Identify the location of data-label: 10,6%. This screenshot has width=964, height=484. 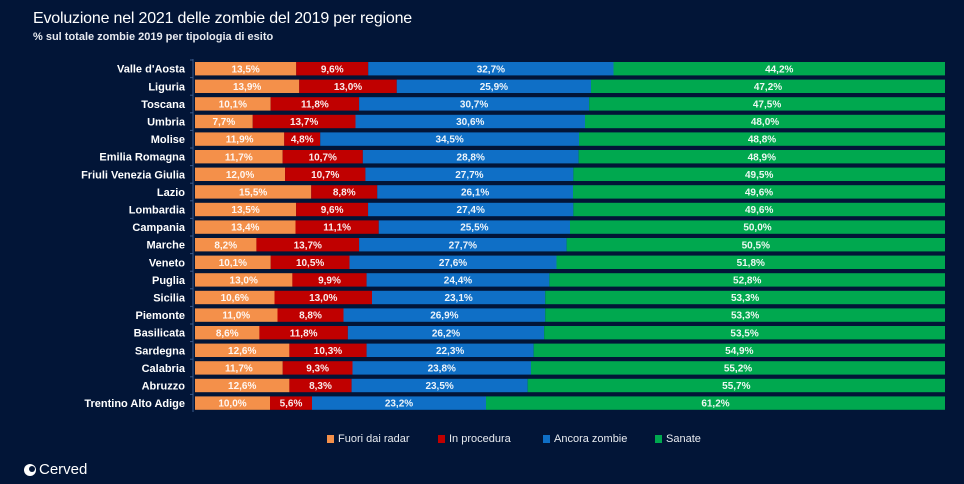
(235, 298).